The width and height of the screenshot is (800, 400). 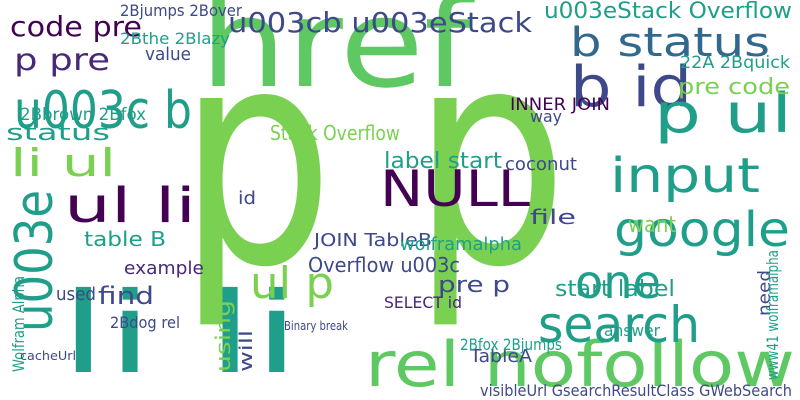 What do you see at coordinates (615, 289) in the screenshot?
I see `word: start label` at bounding box center [615, 289].